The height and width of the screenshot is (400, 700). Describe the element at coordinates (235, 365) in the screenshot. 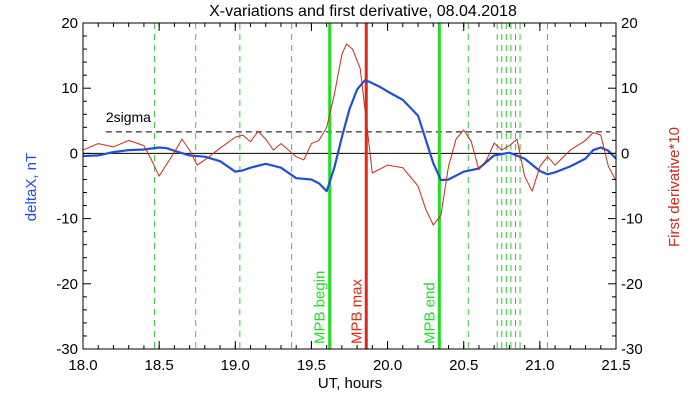

I see `x-tick-label-2: 19.0` at that location.